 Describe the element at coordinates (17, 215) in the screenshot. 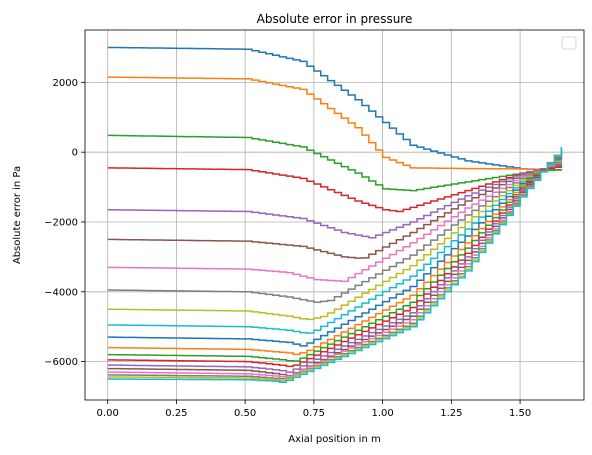

I see `y-axis-label: Absolute error in Pa` at that location.